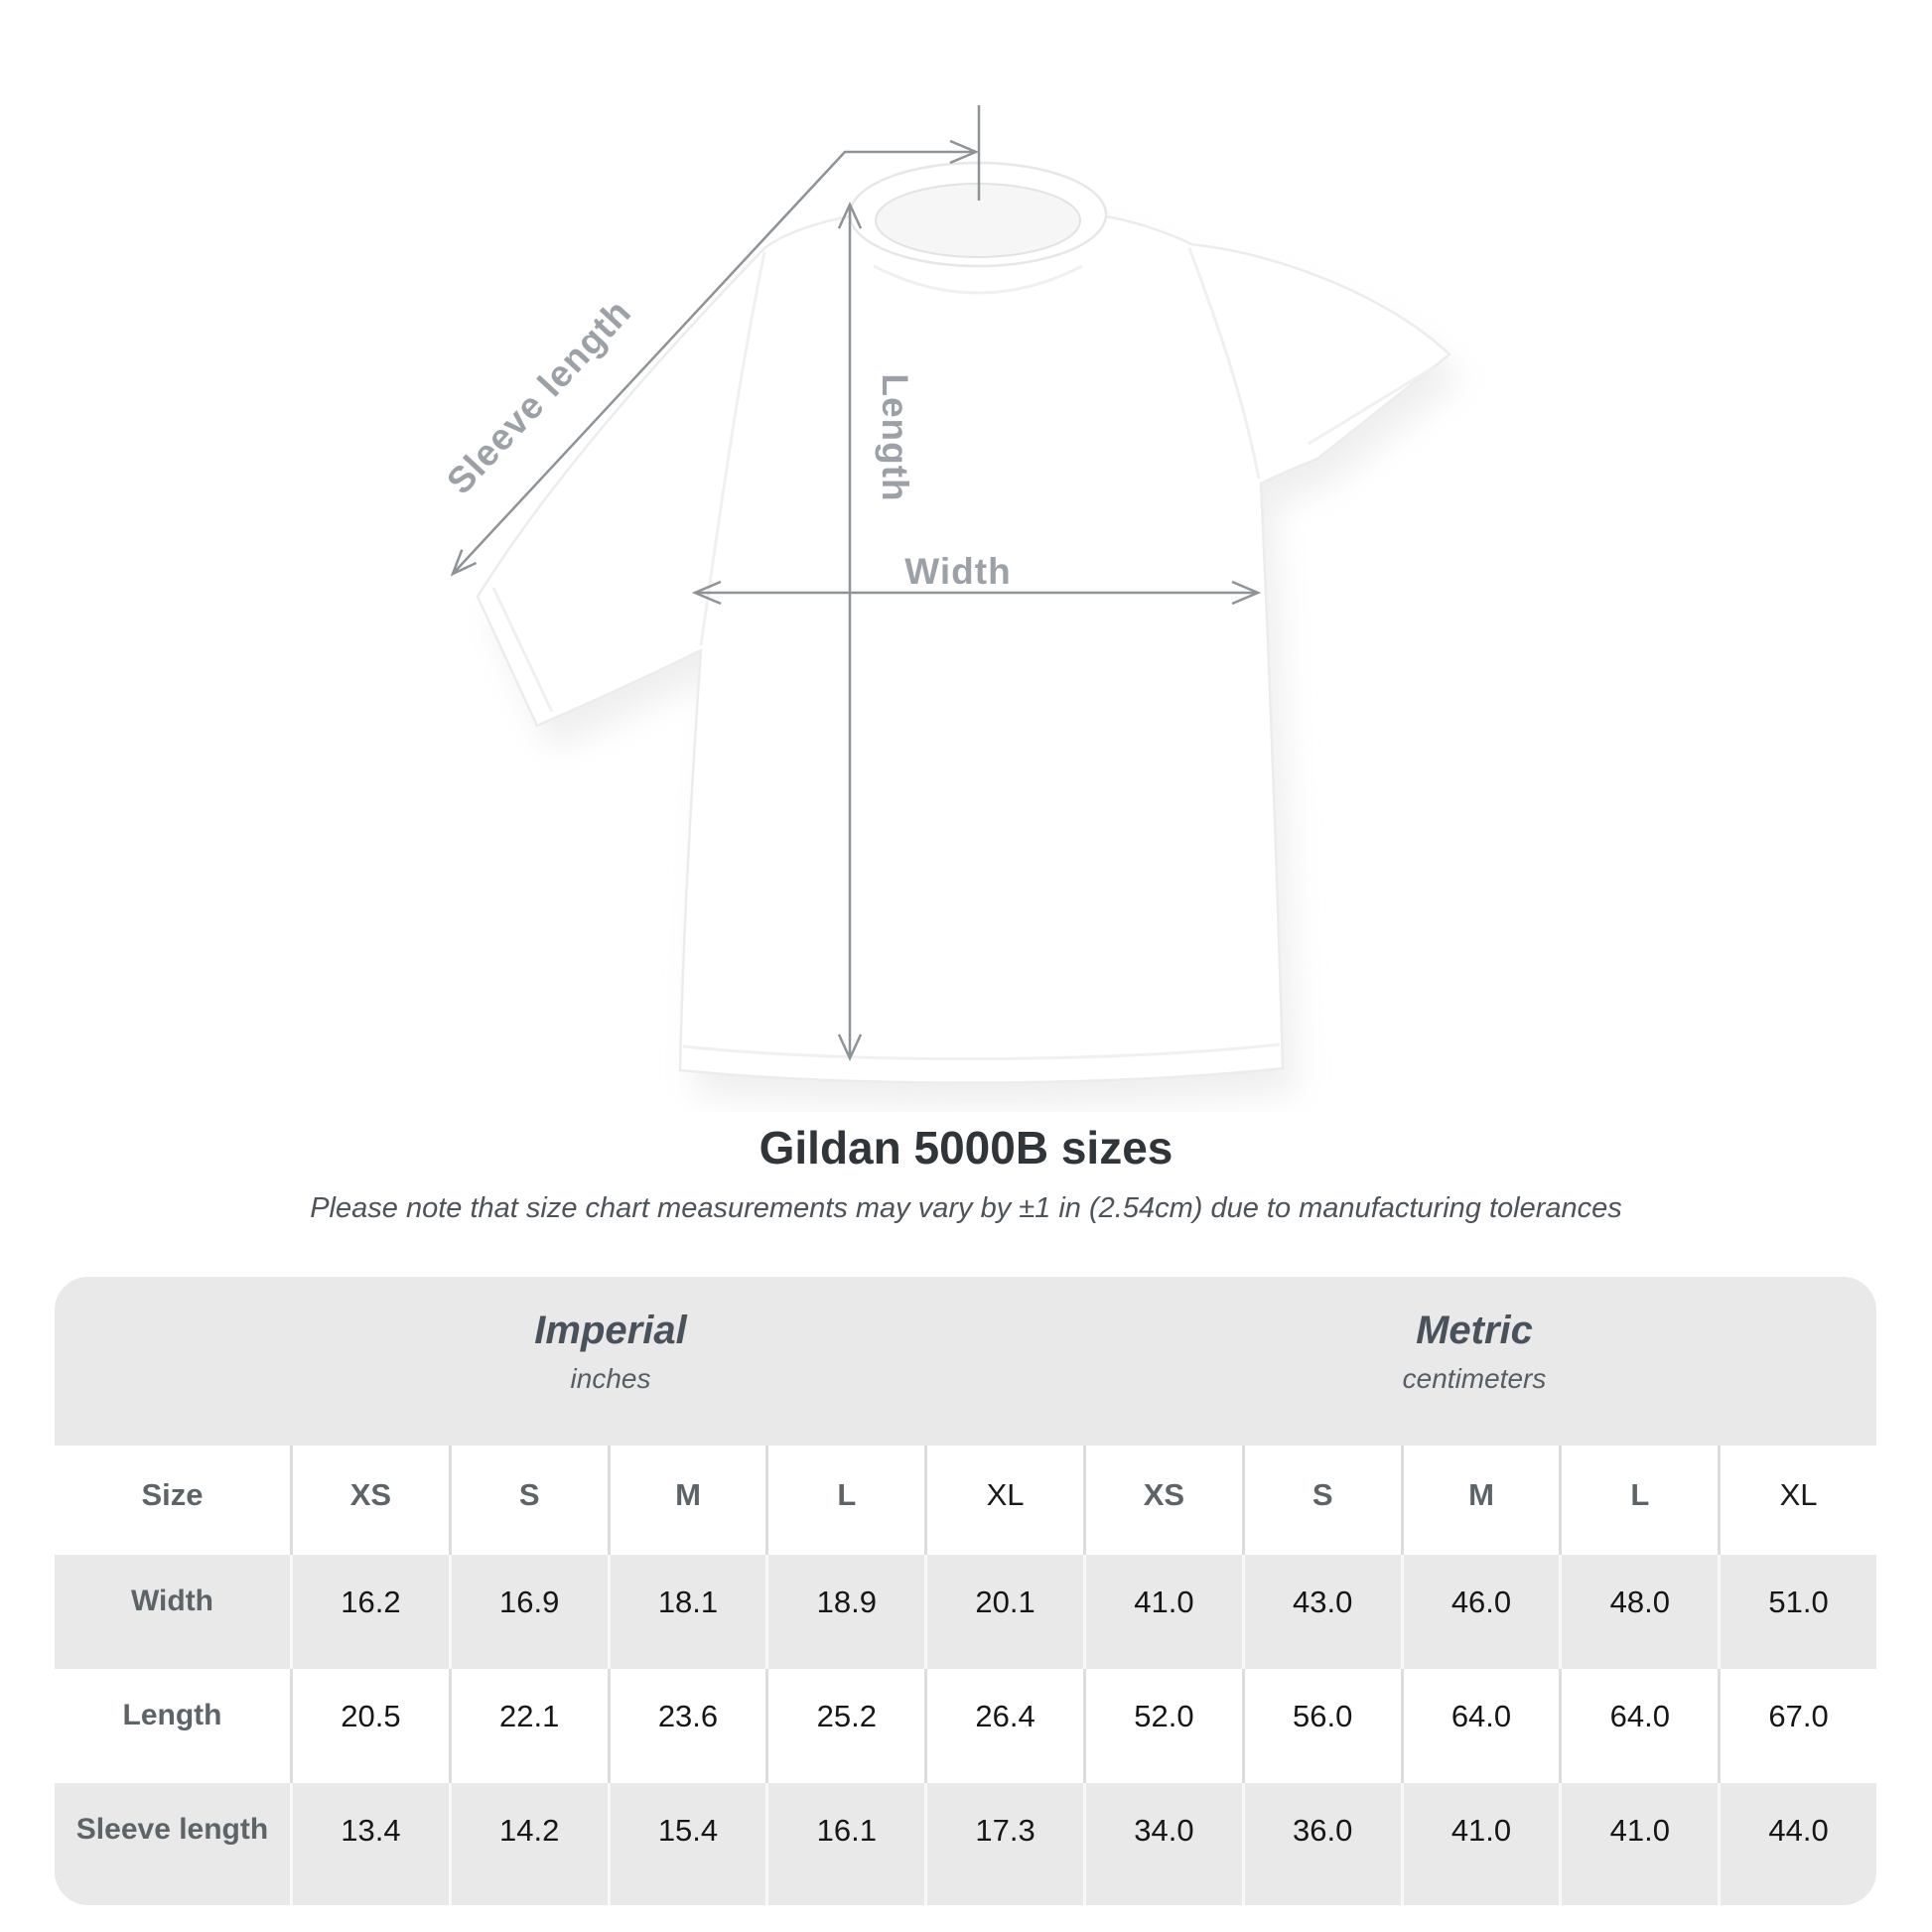 This screenshot has width=1932, height=1932. I want to click on table-cell: 41.0, so click(1640, 1844).